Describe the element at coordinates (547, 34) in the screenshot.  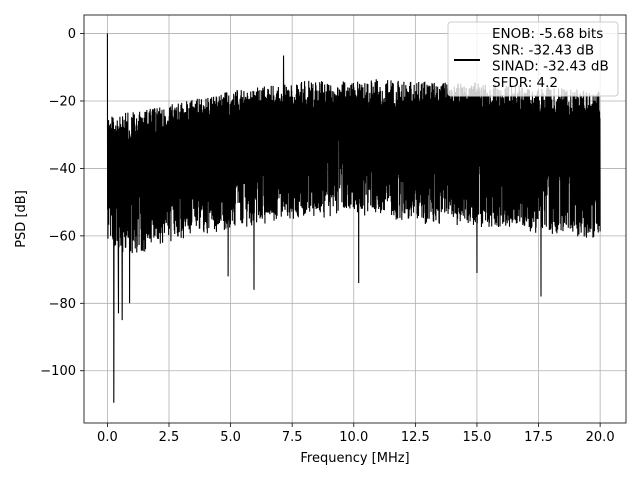
I see `legend-line-text: ENOB: -5.68 bits` at that location.